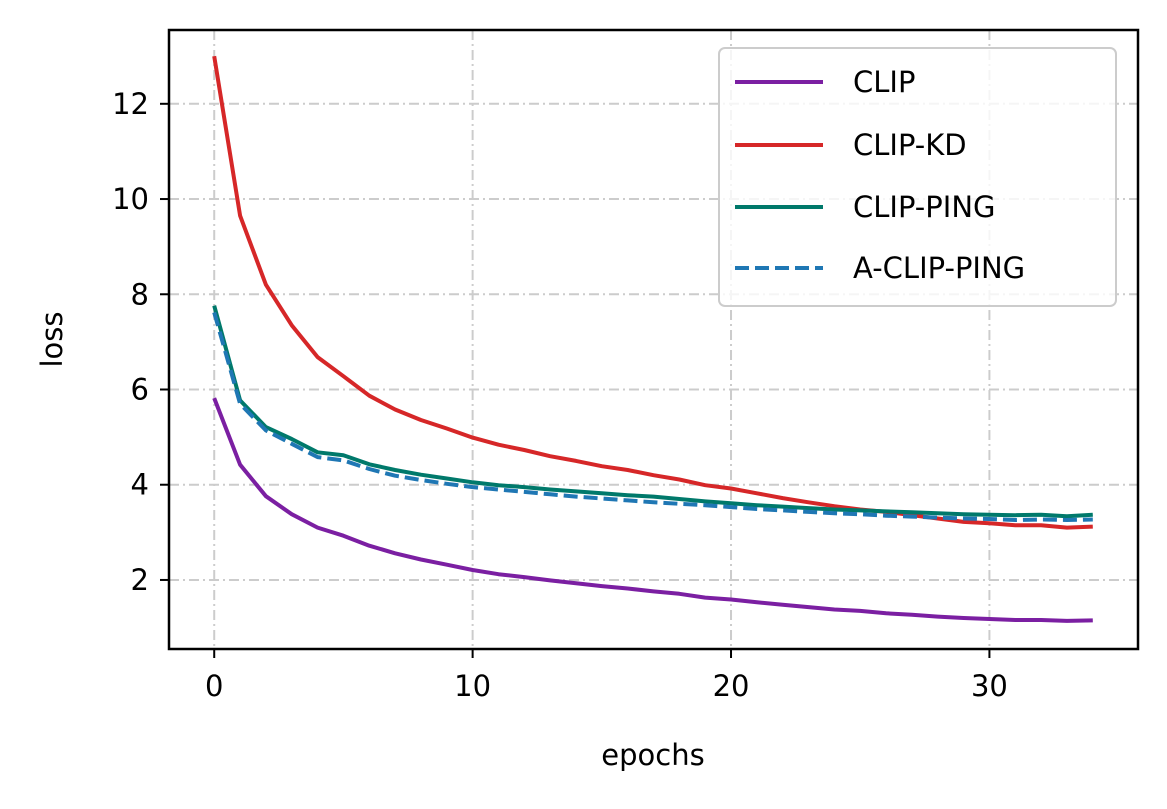  I want to click on legend-label-a-clip-ping: A-CLIP-PING, so click(939, 268).